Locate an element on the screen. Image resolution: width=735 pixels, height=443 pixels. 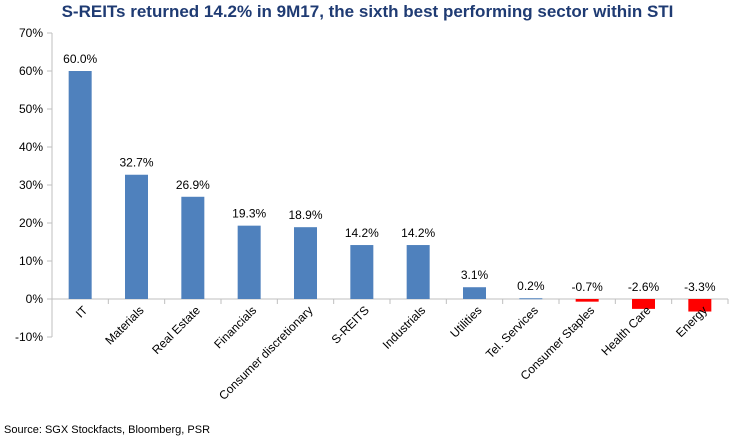
y-tick-label: 10% is located at coordinates (31, 261).